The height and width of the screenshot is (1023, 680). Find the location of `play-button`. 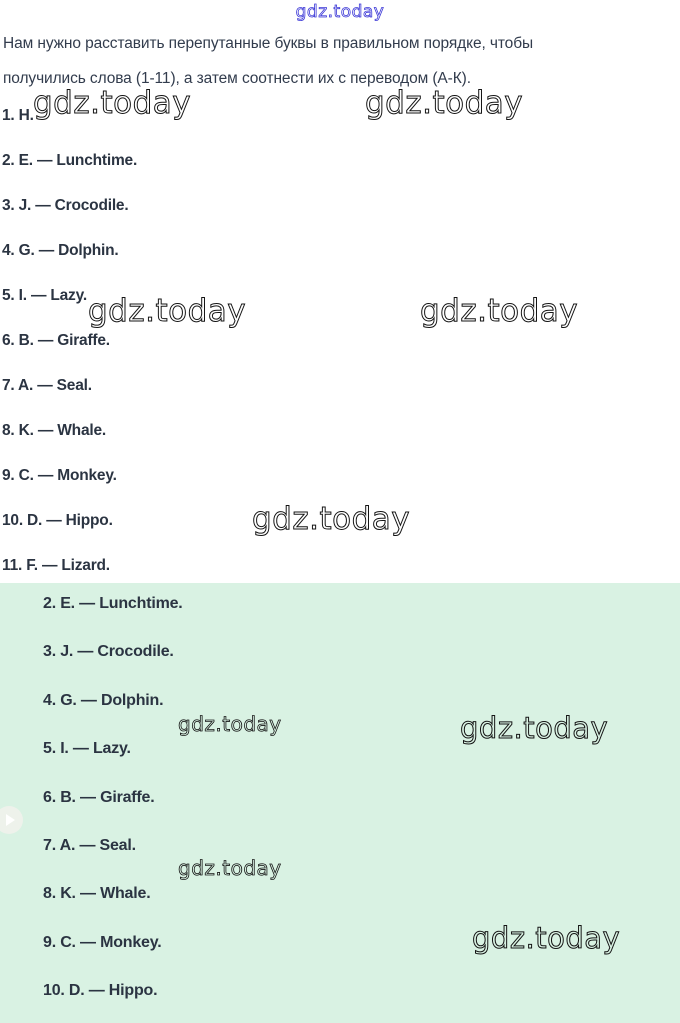

play-button is located at coordinates (11, 820).